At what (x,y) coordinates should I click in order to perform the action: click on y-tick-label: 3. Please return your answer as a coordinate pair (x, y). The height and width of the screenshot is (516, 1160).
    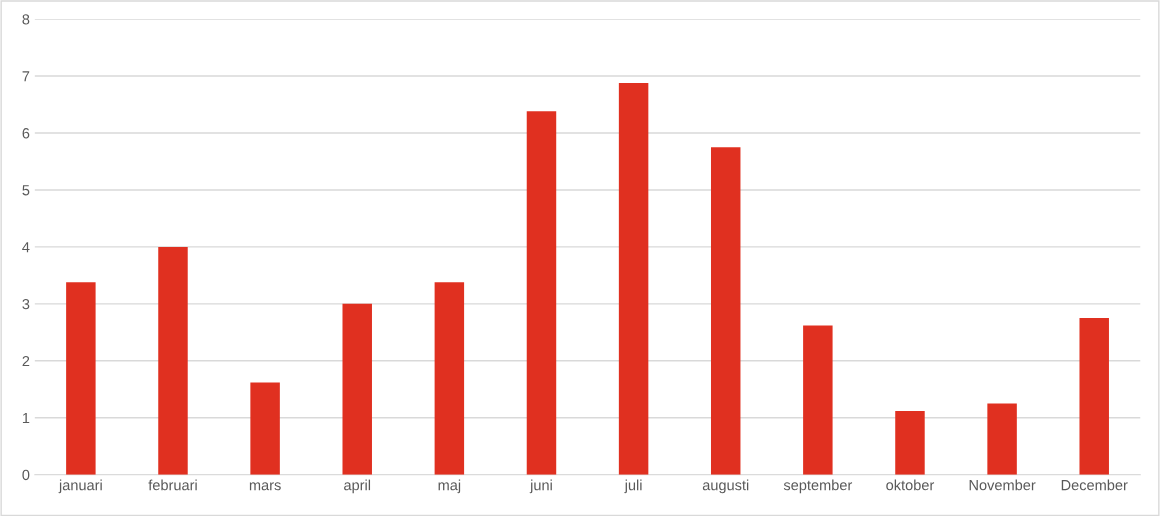
    Looking at the image, I should click on (26, 304).